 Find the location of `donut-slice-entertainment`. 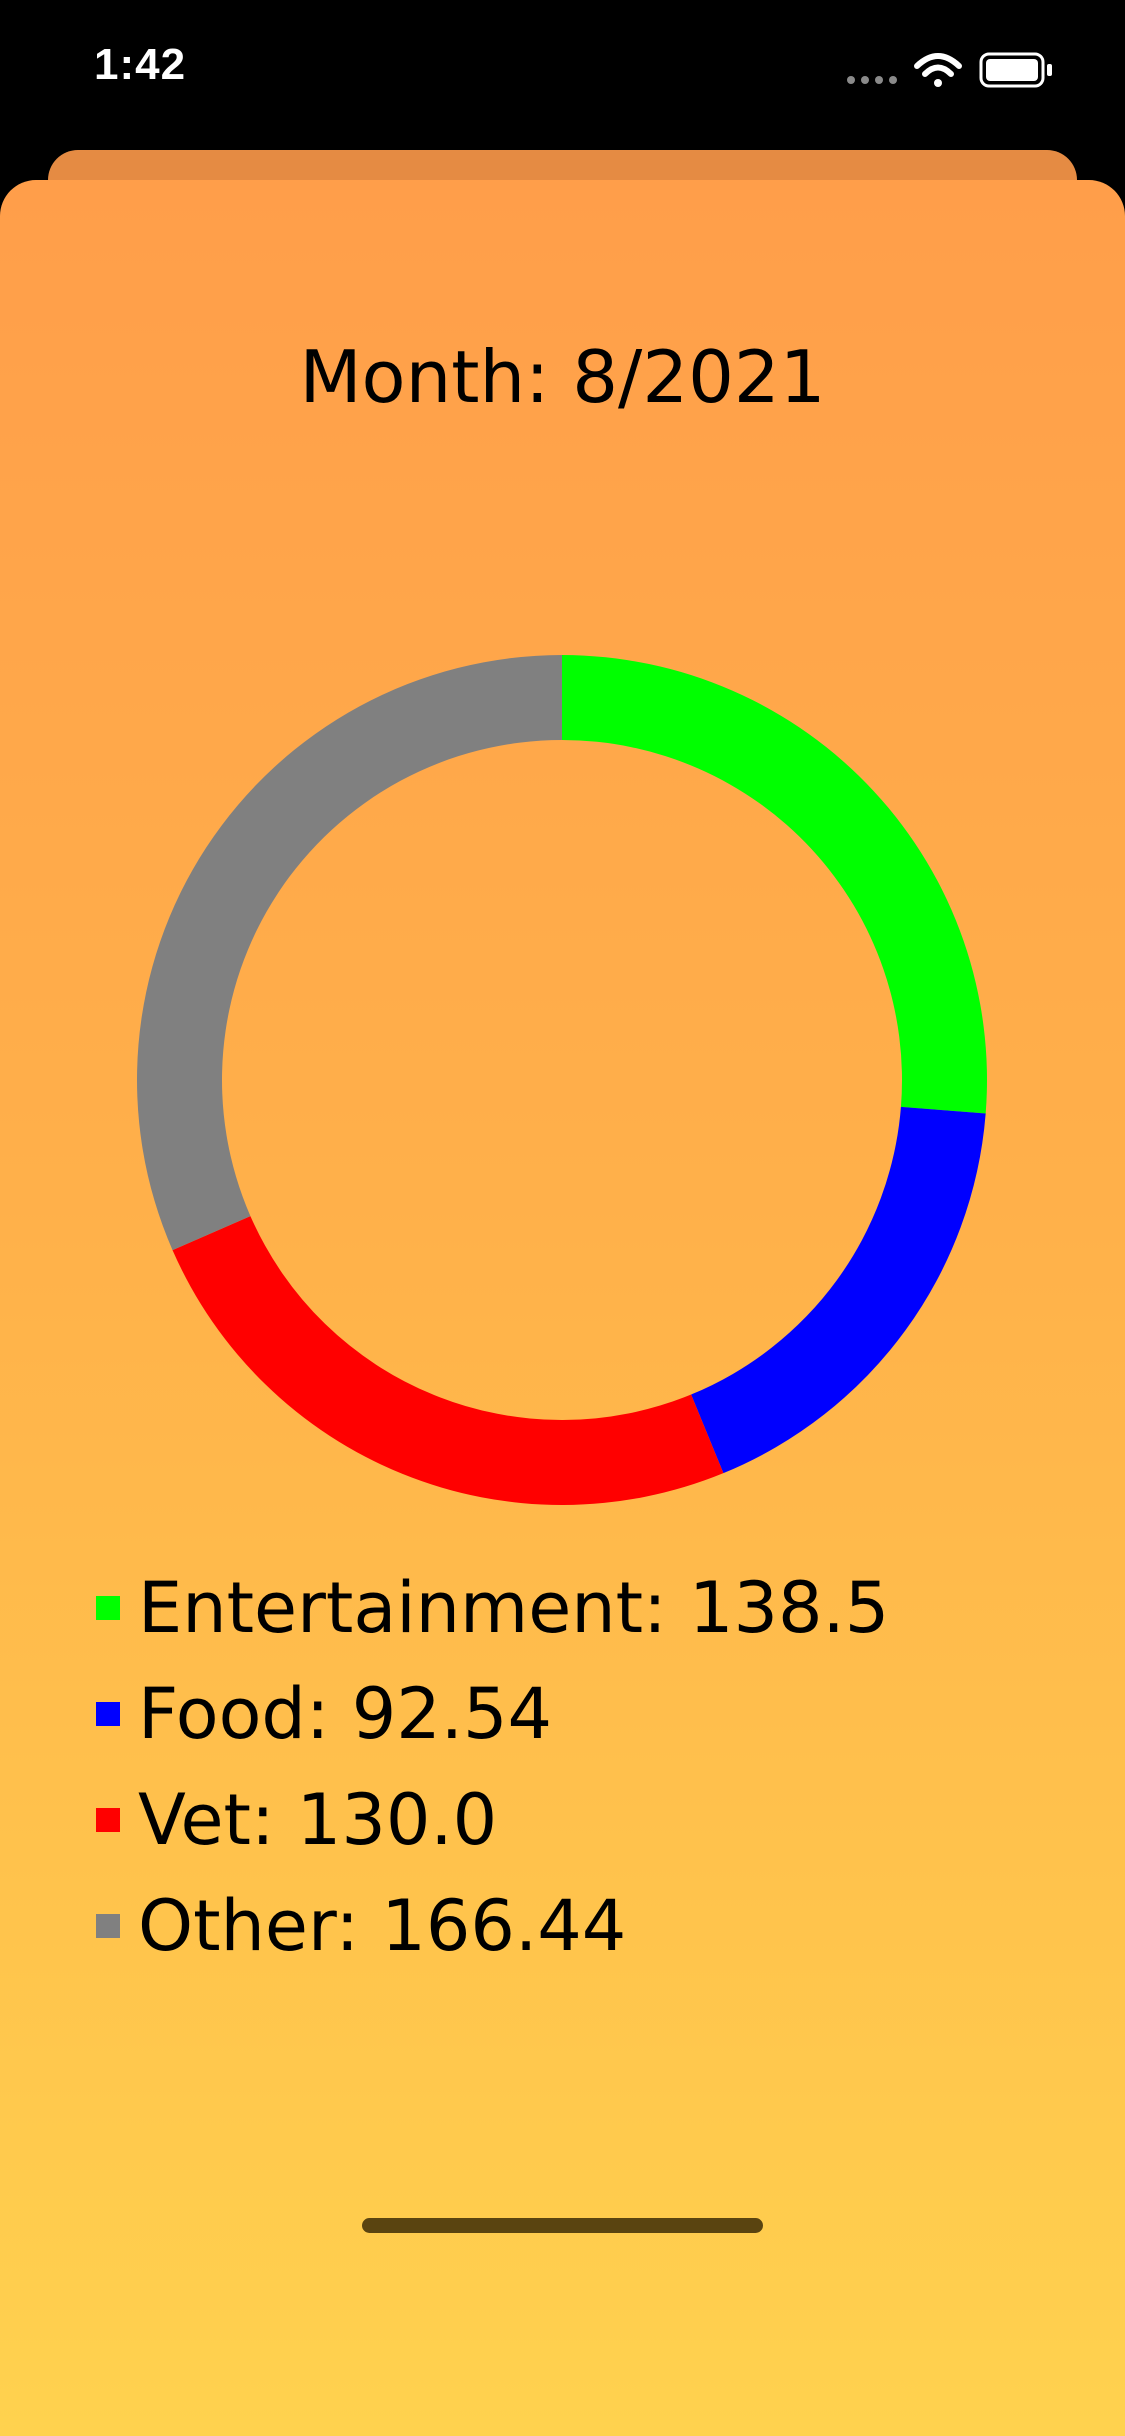

donut-slice-entertainment is located at coordinates (774, 884).